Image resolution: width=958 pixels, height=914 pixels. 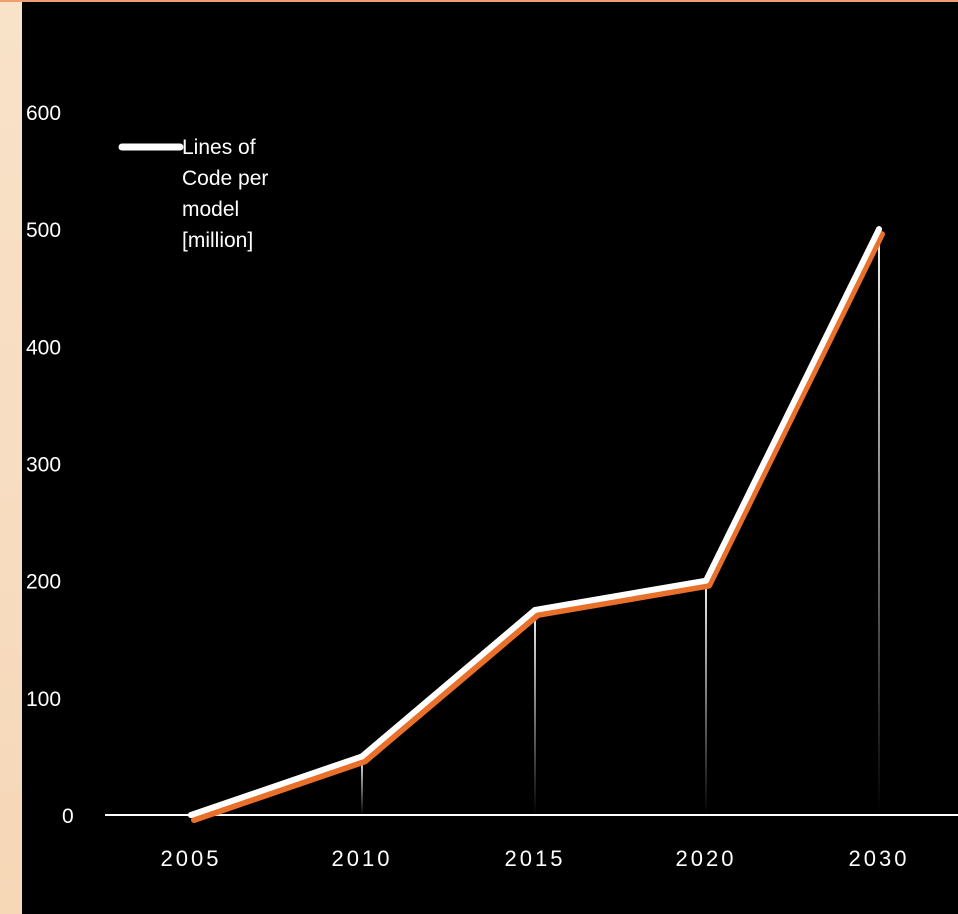 I want to click on x-tick-label: 2015, so click(x=535, y=858).